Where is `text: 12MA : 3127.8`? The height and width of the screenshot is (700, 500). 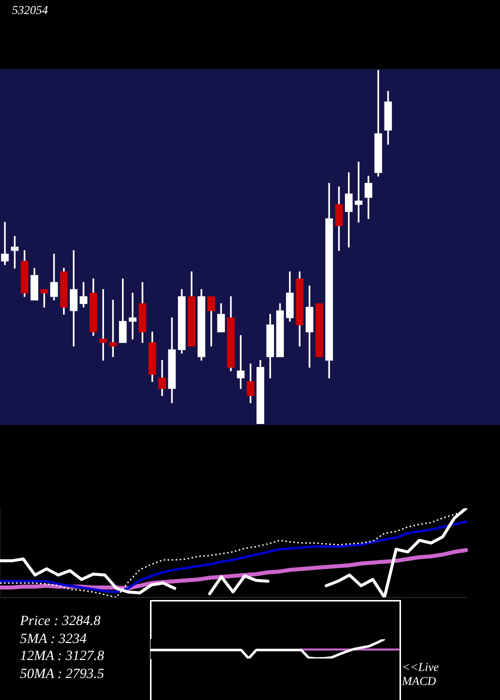 text: 12MA : 3127.8 is located at coordinates (63, 656).